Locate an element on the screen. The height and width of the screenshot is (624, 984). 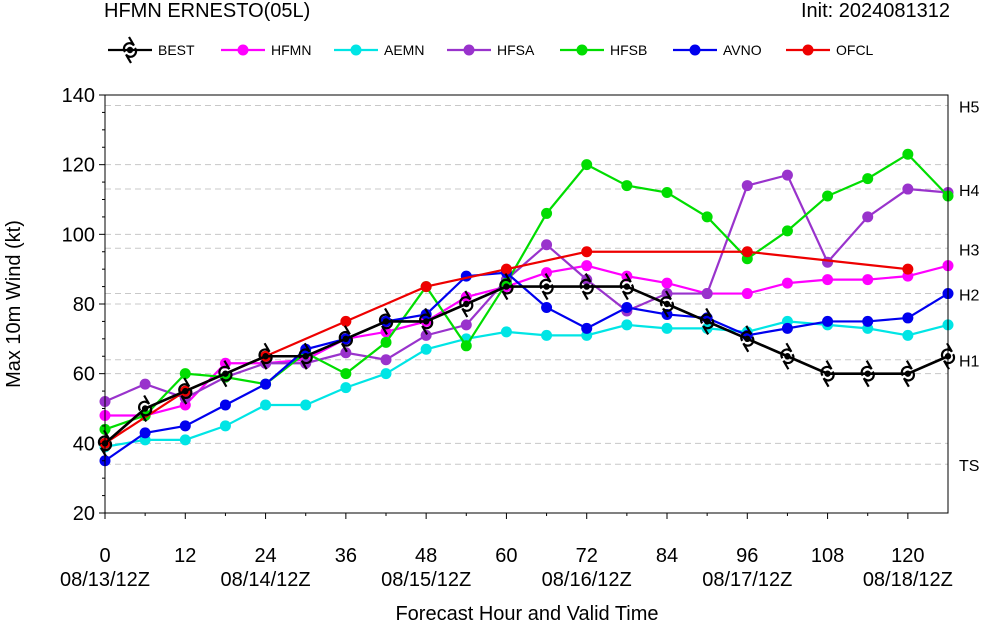
y-tick-label: 40 is located at coordinates (84, 444).